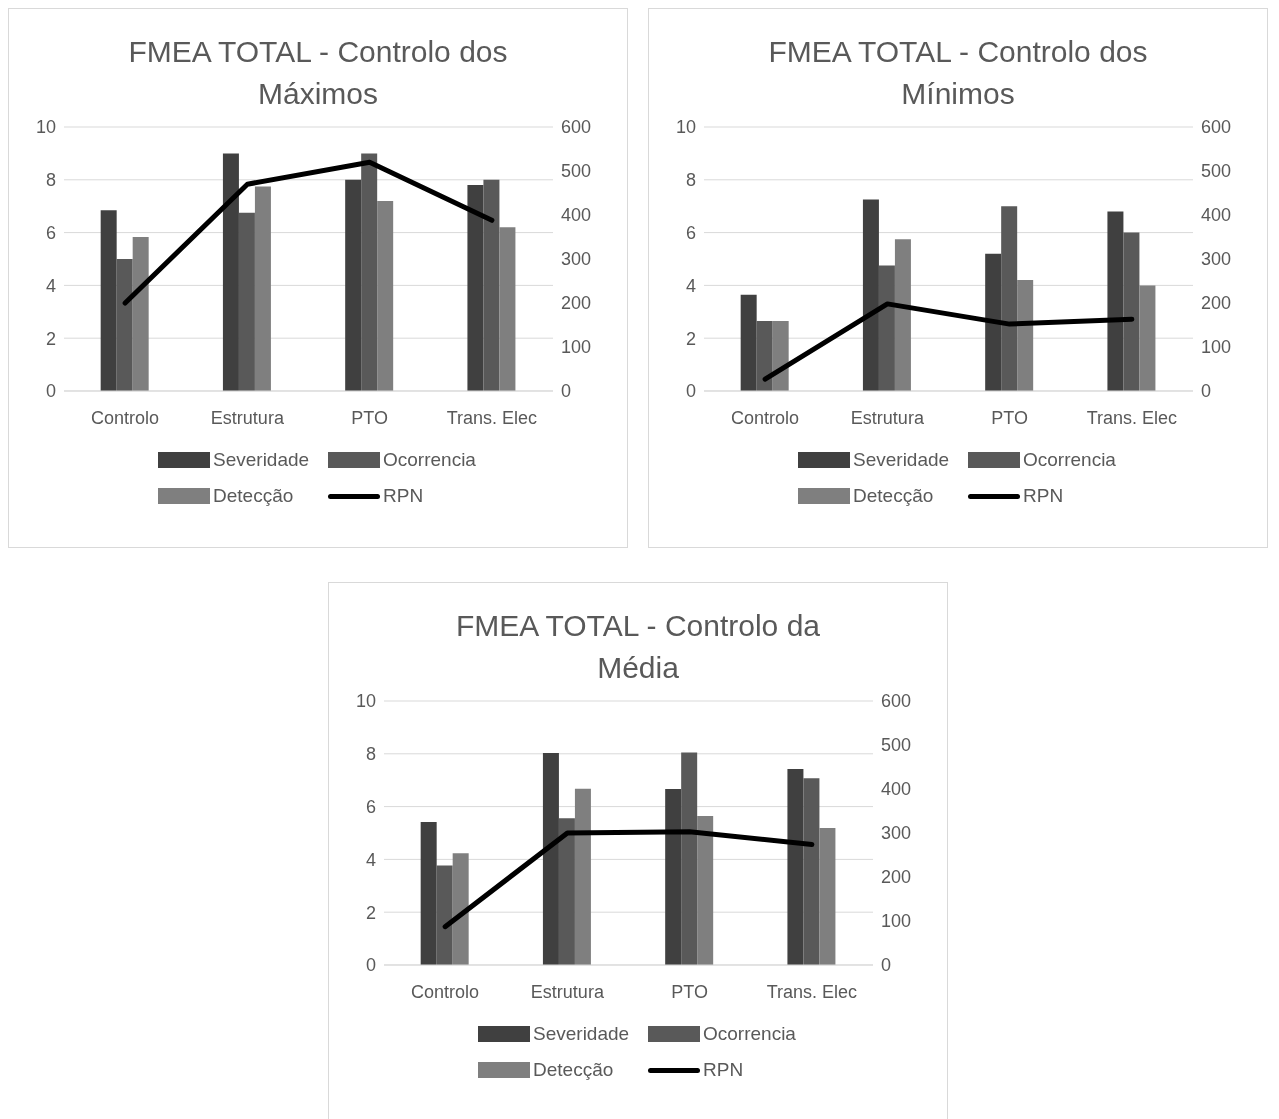 This screenshot has width=1279, height=1119. Describe the element at coordinates (958, 73) in the screenshot. I see `chart-title: FMEA TOTAL - Controlo dos Mínimos` at that location.